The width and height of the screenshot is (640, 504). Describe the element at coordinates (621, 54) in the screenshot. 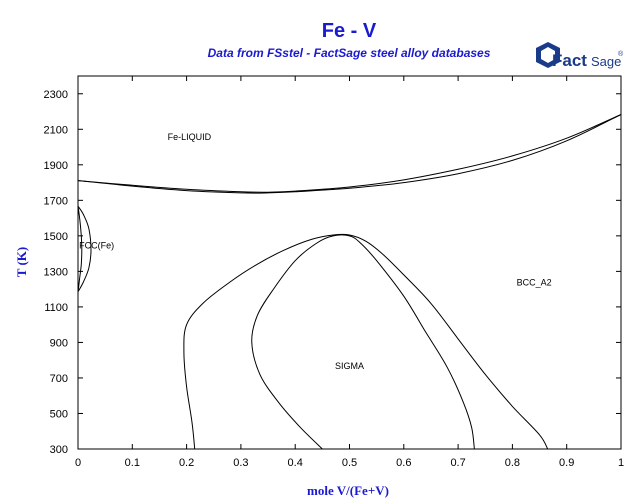

I see `logo-registered-mark: ®` at that location.